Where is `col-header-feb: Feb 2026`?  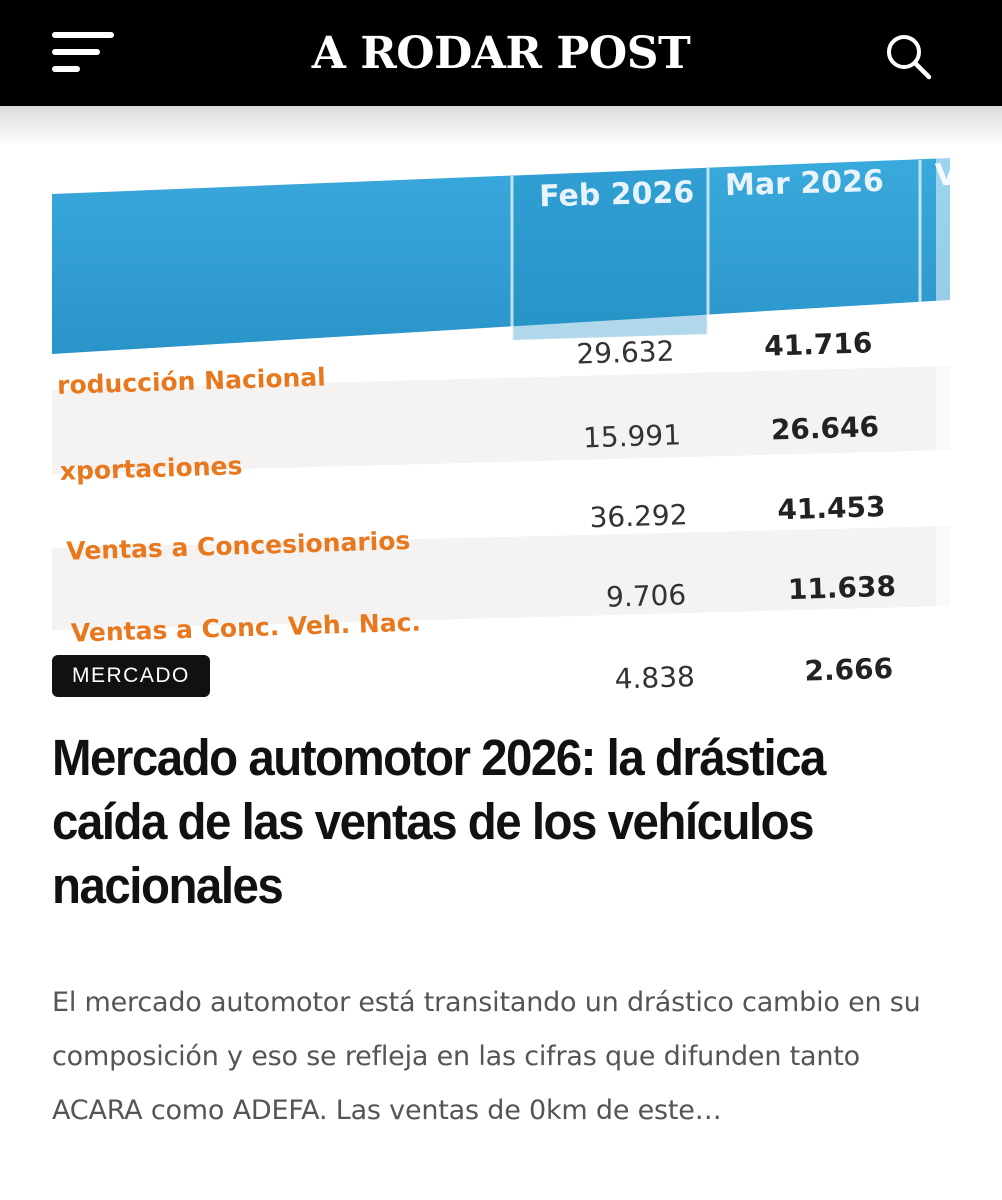 col-header-feb: Feb 2026 is located at coordinates (617, 194).